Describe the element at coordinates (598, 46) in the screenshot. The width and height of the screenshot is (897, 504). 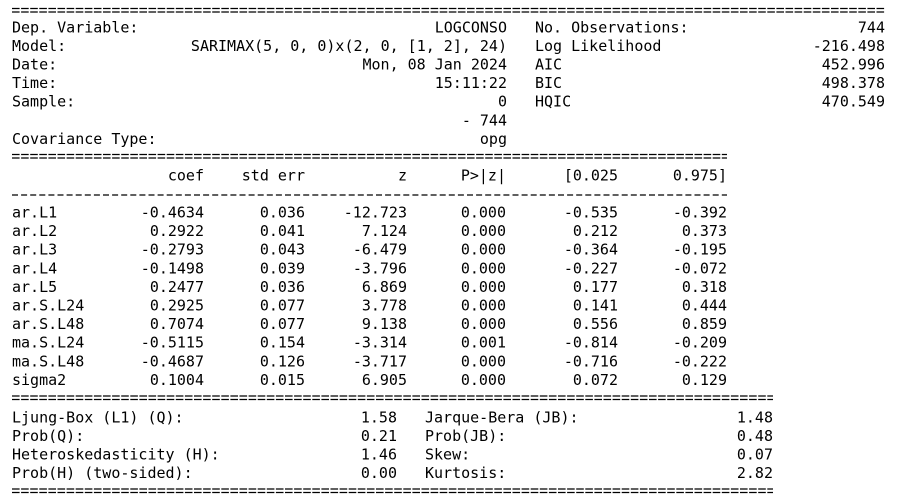
I see `header-label: Log Likelihood` at that location.